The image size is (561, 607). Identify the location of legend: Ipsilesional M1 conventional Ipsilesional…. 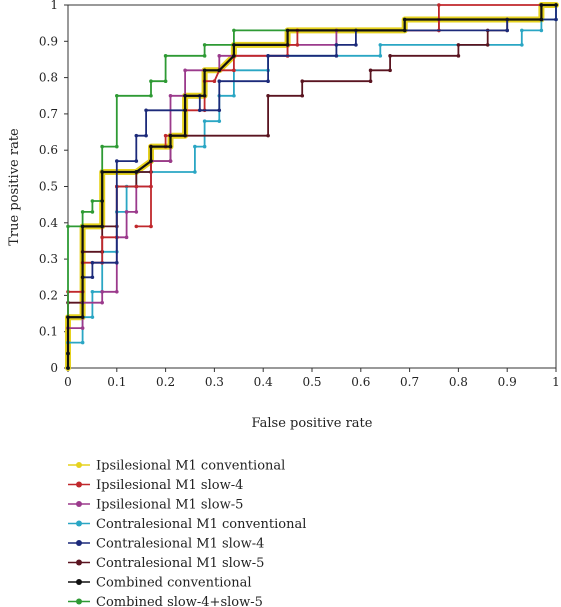
(187, 533).